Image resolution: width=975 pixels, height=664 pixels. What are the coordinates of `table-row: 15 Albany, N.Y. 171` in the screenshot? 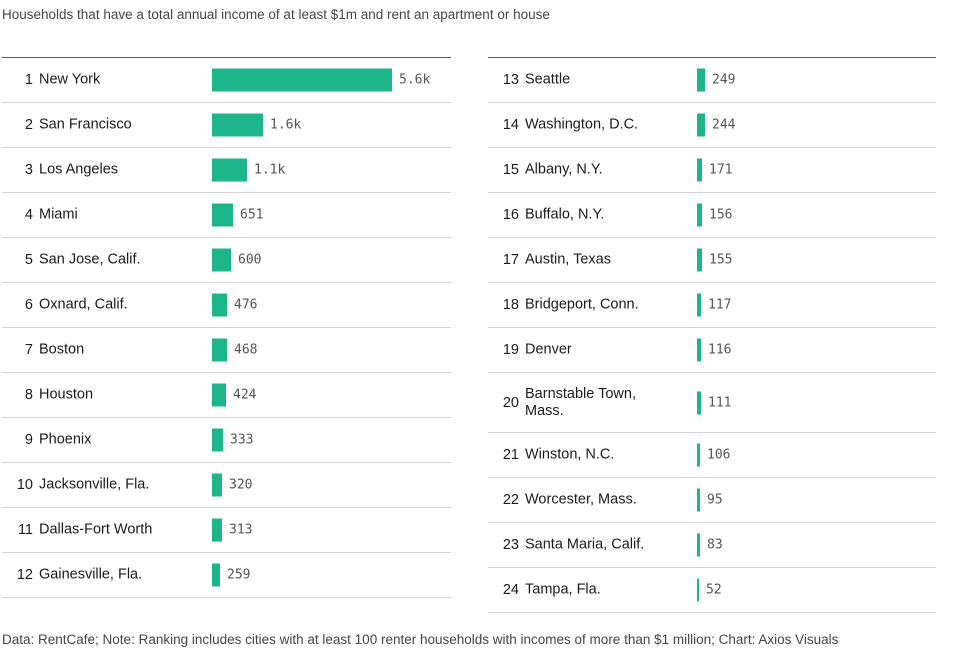 It's located at (712, 170).